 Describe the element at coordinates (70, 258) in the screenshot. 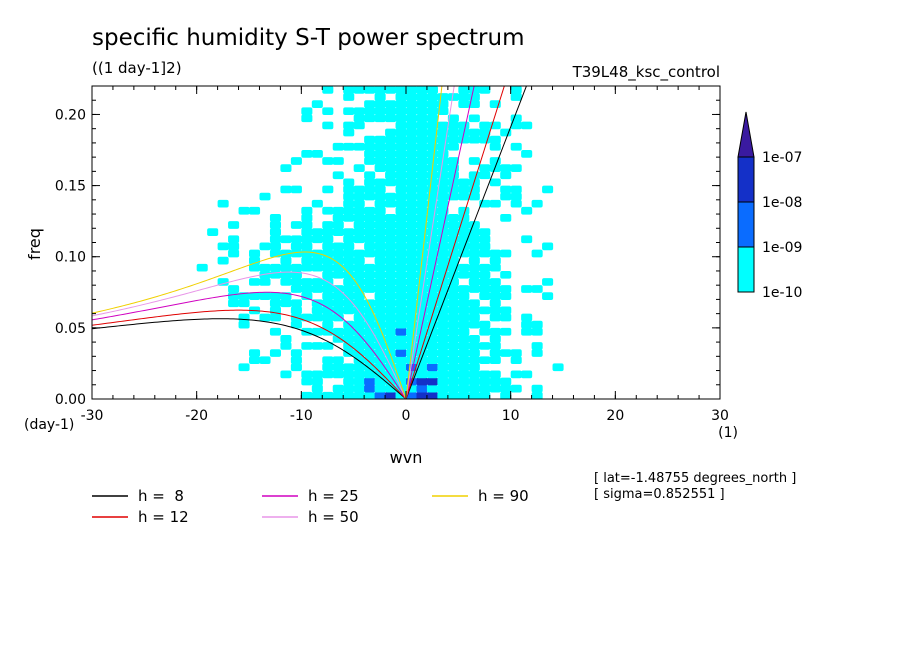

I see `y-tick-label: 0.10` at that location.